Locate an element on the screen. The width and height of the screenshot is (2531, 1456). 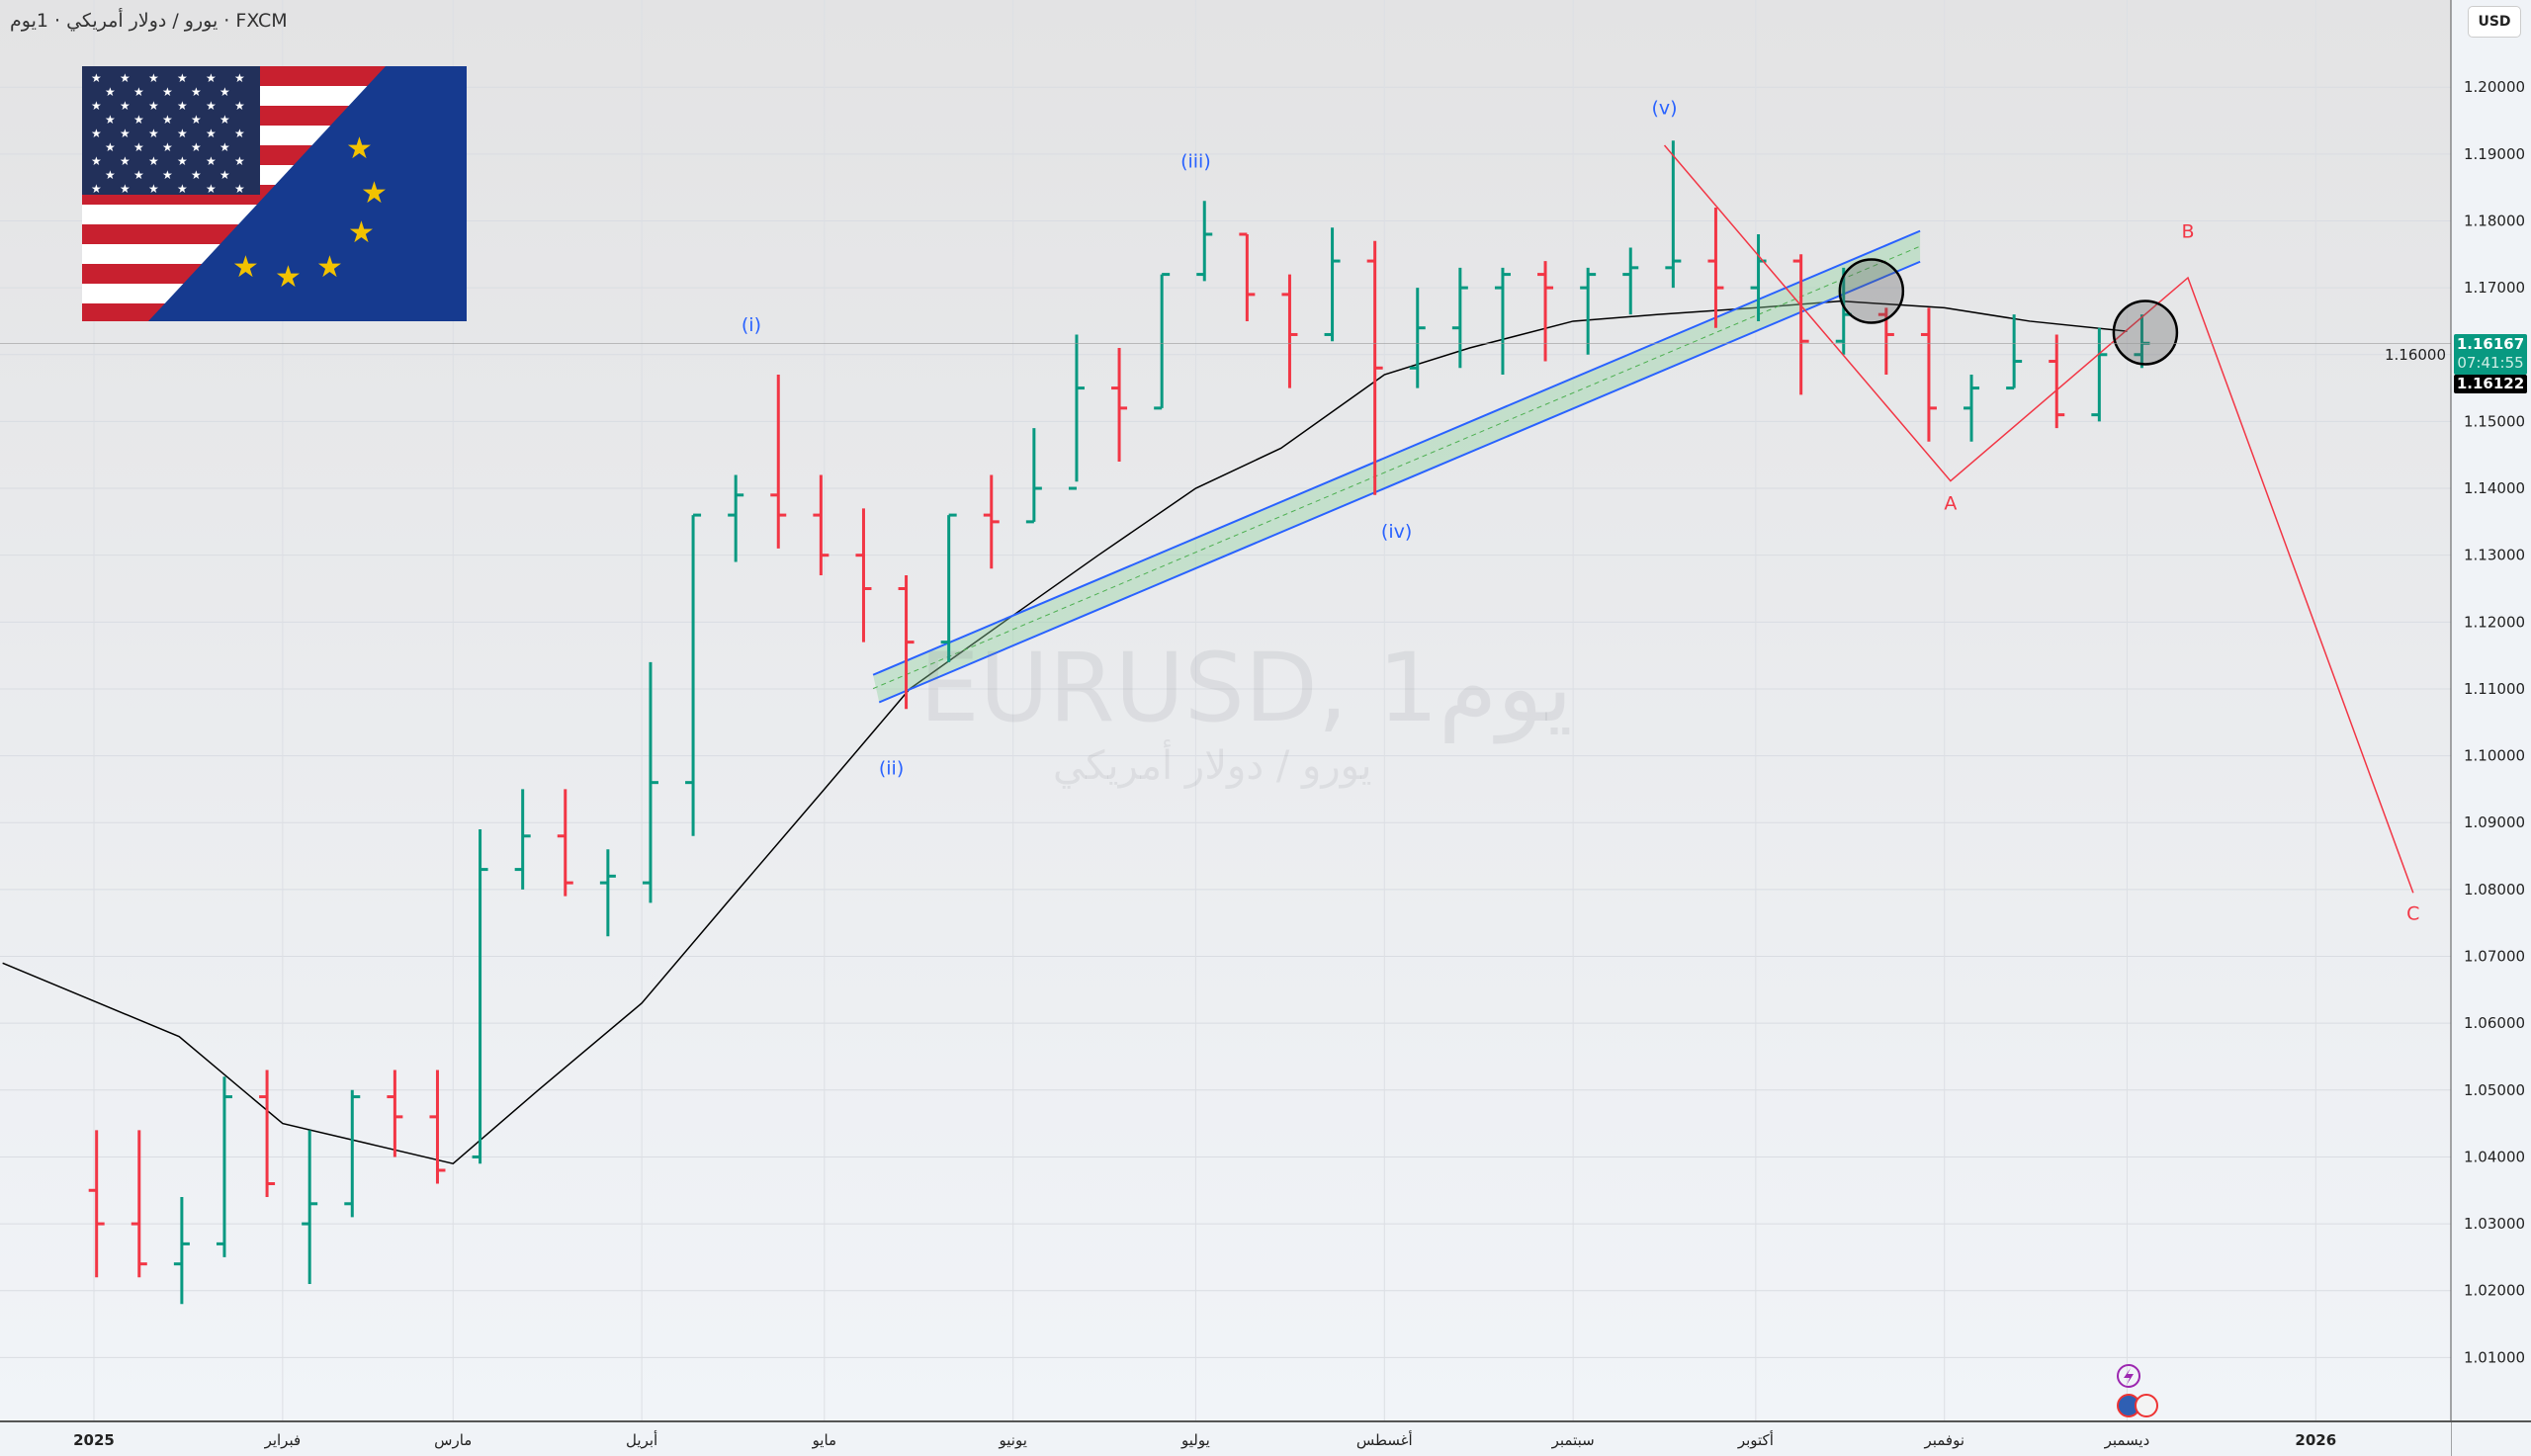
wave-label: (v) is located at coordinates (1664, 108).